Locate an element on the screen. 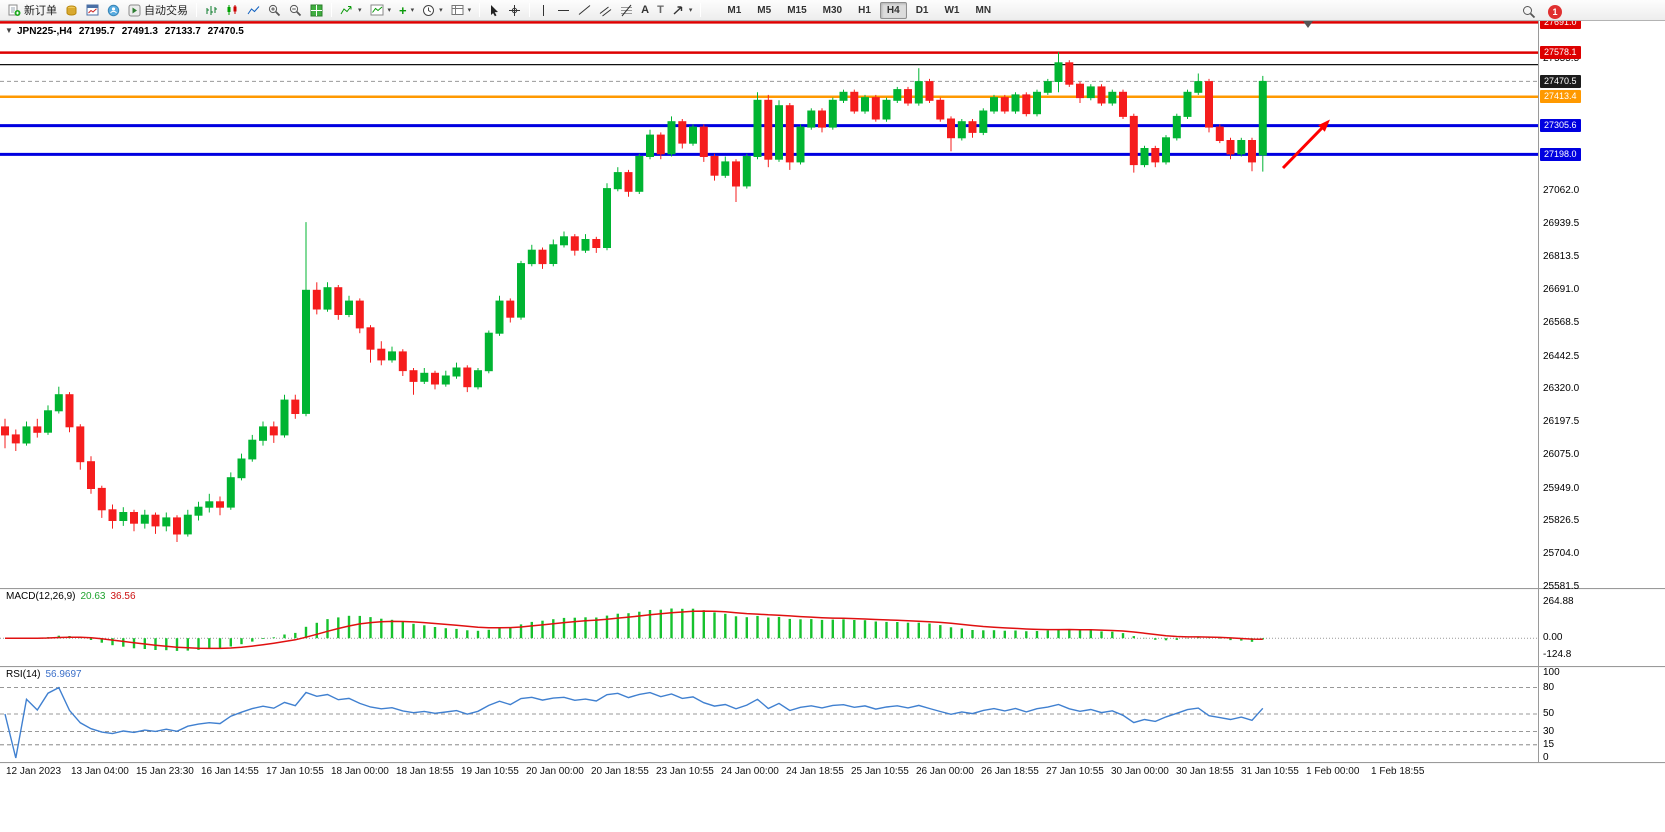  crosshair-icon is located at coordinates (514, 10).